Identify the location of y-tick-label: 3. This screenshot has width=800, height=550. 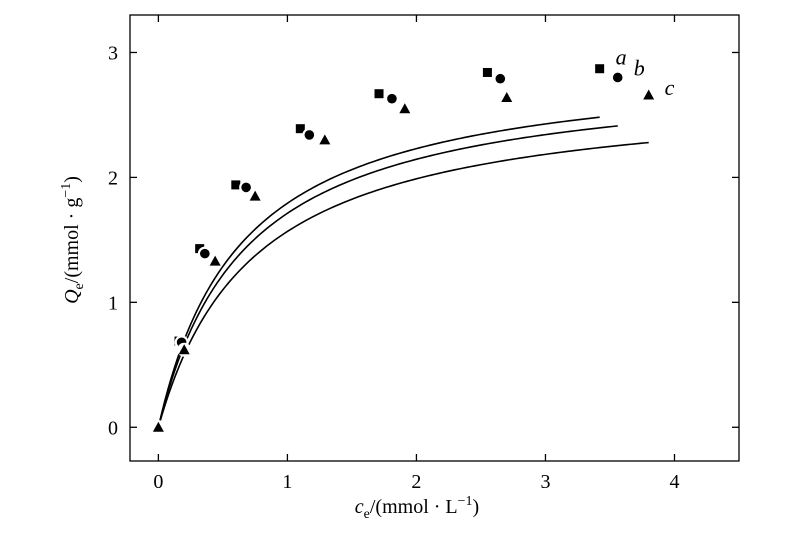
(113, 53).